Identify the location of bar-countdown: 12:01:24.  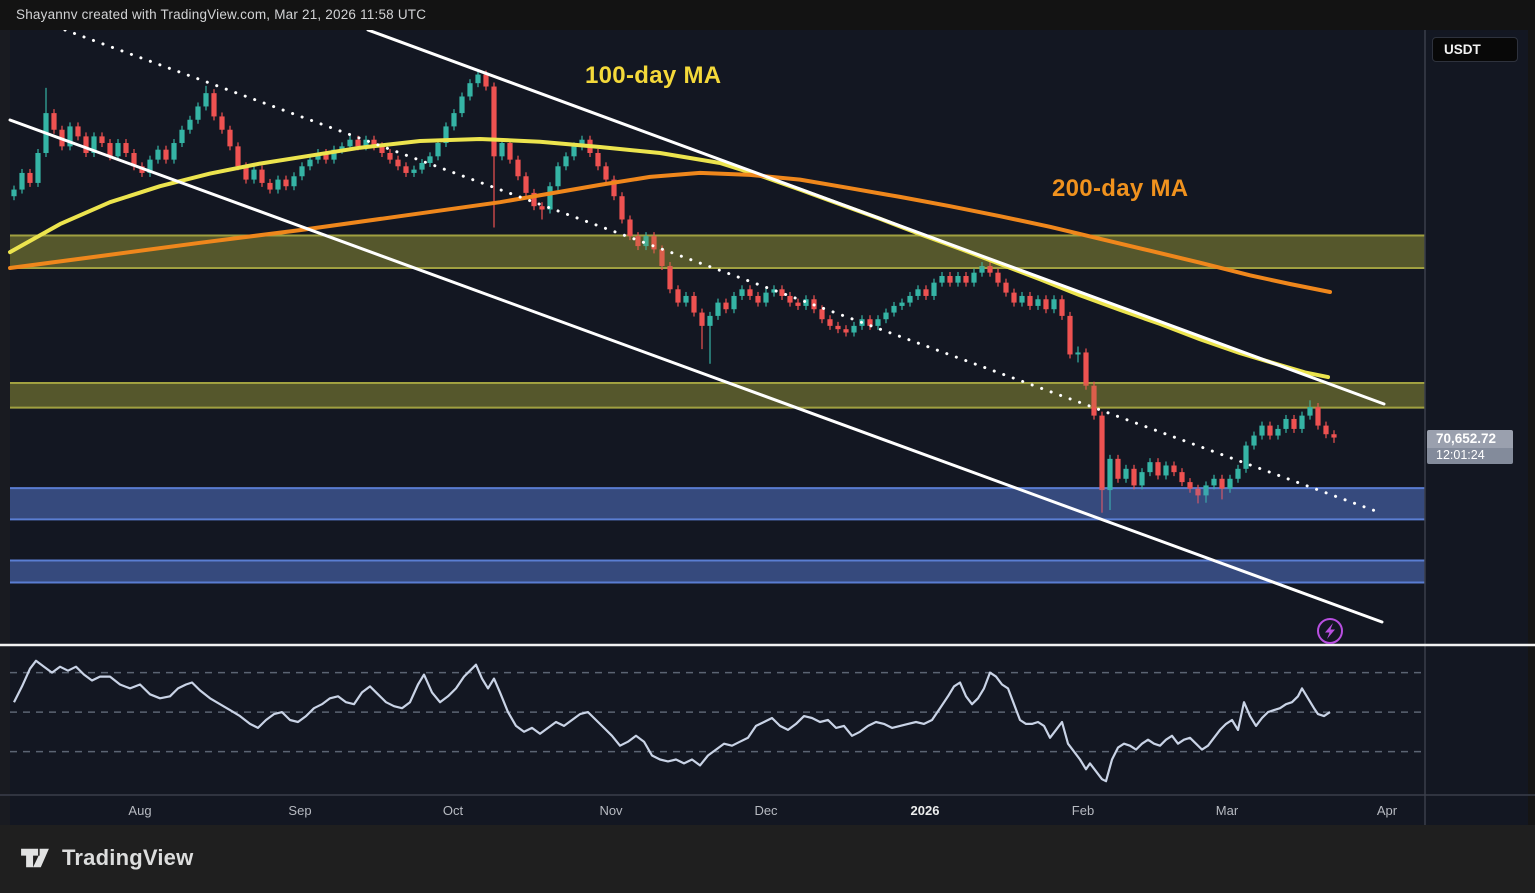
(1470, 456).